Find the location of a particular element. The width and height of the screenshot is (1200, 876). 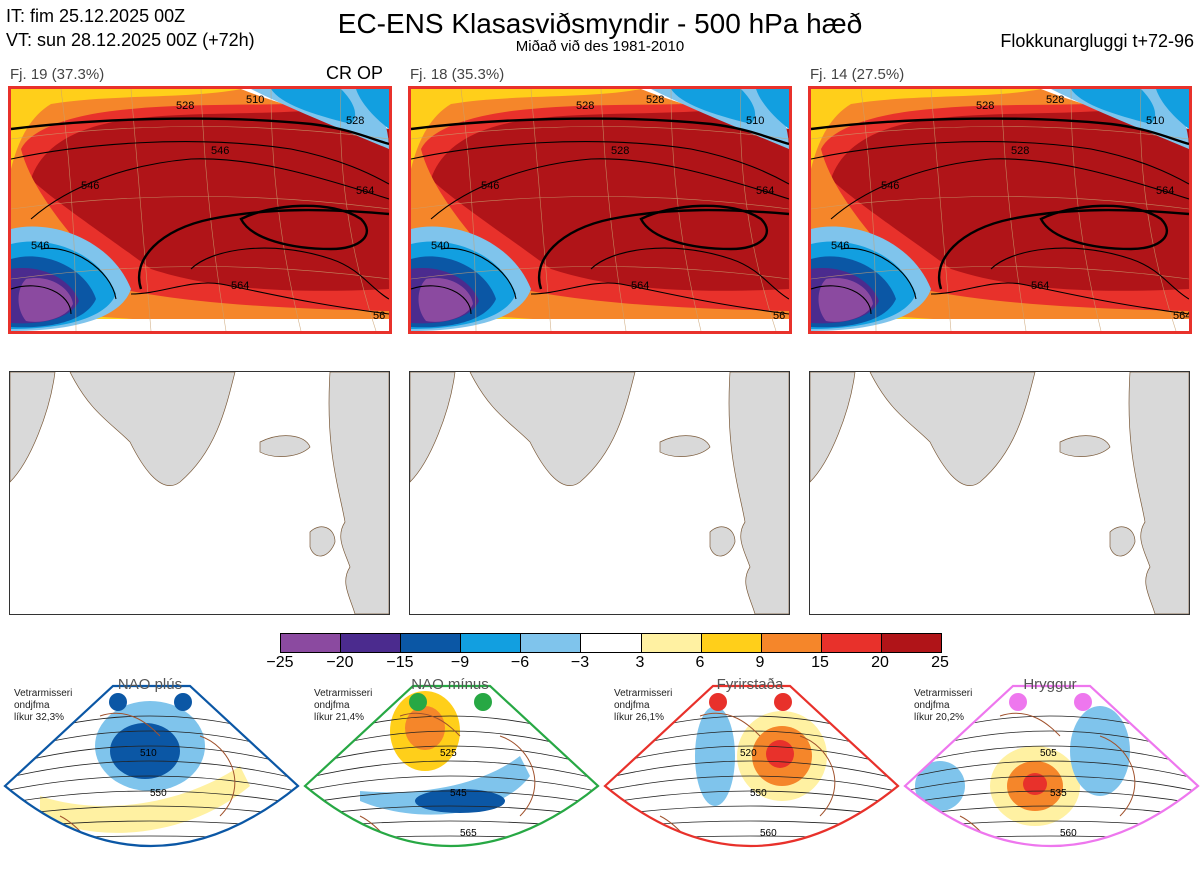

greenland-landmass is located at coordinates (152, 429).